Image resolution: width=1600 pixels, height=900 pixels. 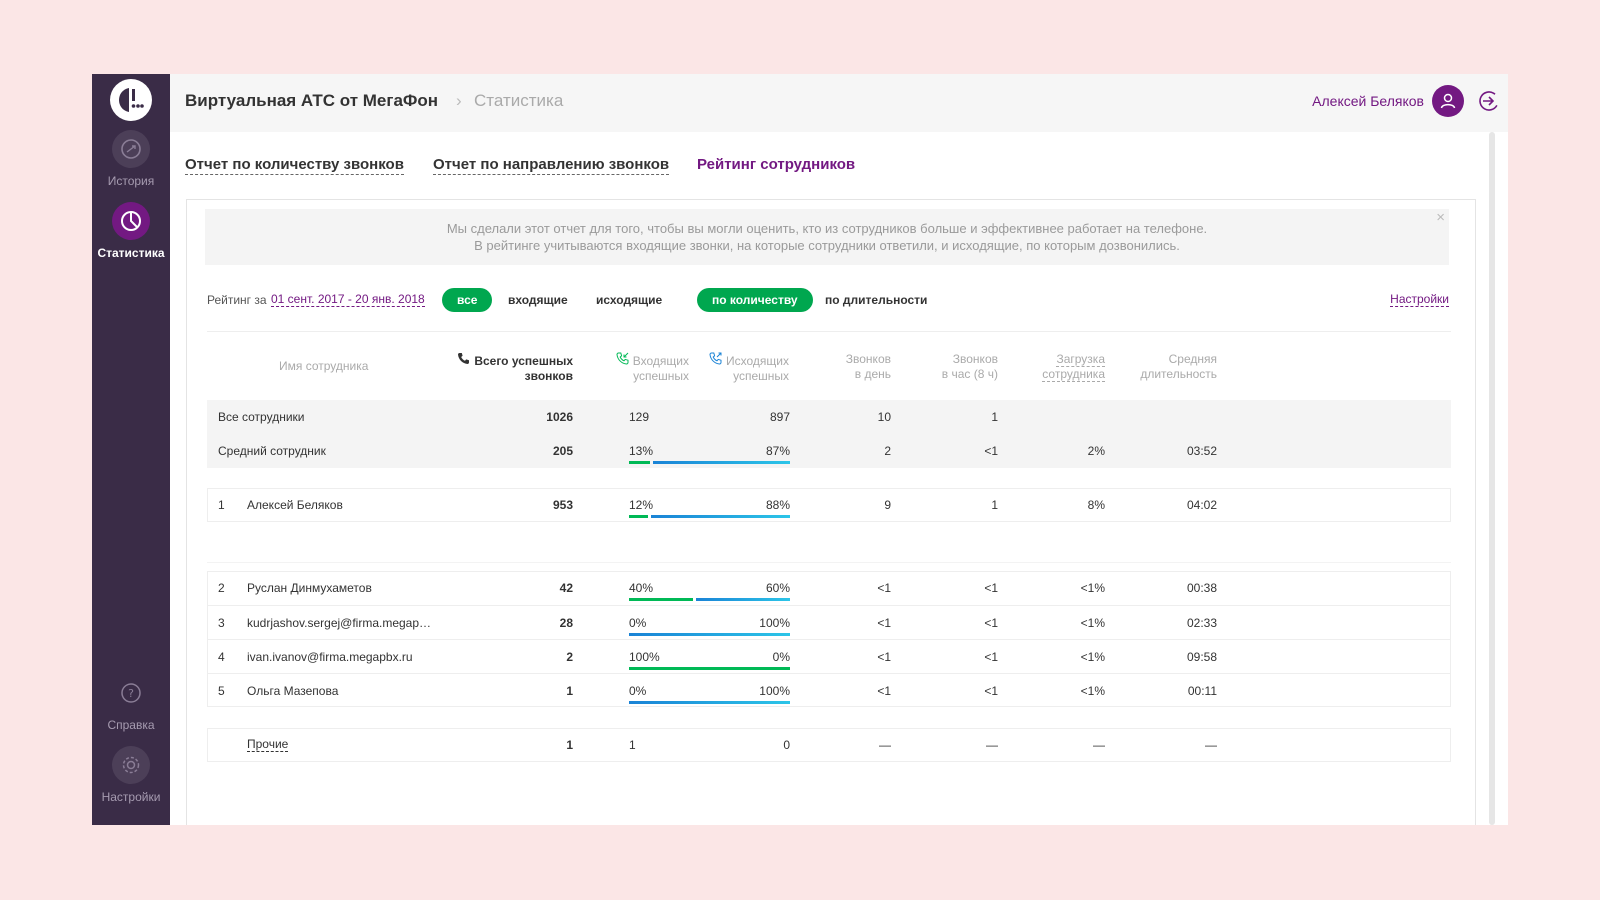 I want to click on table-row: 2 Руслан Динмухаметов 42 40% 60% <1 <1 <1% 00:38, so click(x=829, y=588).